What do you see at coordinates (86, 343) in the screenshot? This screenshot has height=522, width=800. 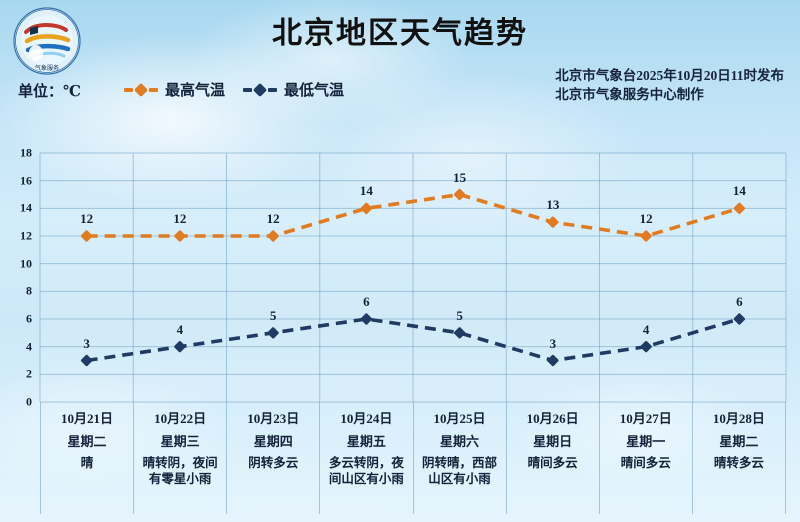 I see `data-label-low-0: 3` at bounding box center [86, 343].